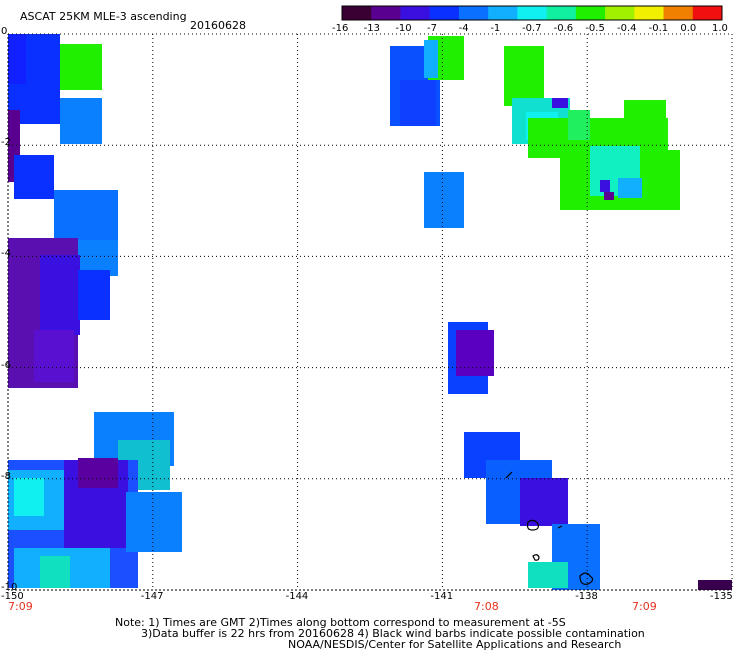 Image resolution: width=740 pixels, height=651 pixels. What do you see at coordinates (463, 28) in the screenshot?
I see `colorbar-tick-label: -4` at bounding box center [463, 28].